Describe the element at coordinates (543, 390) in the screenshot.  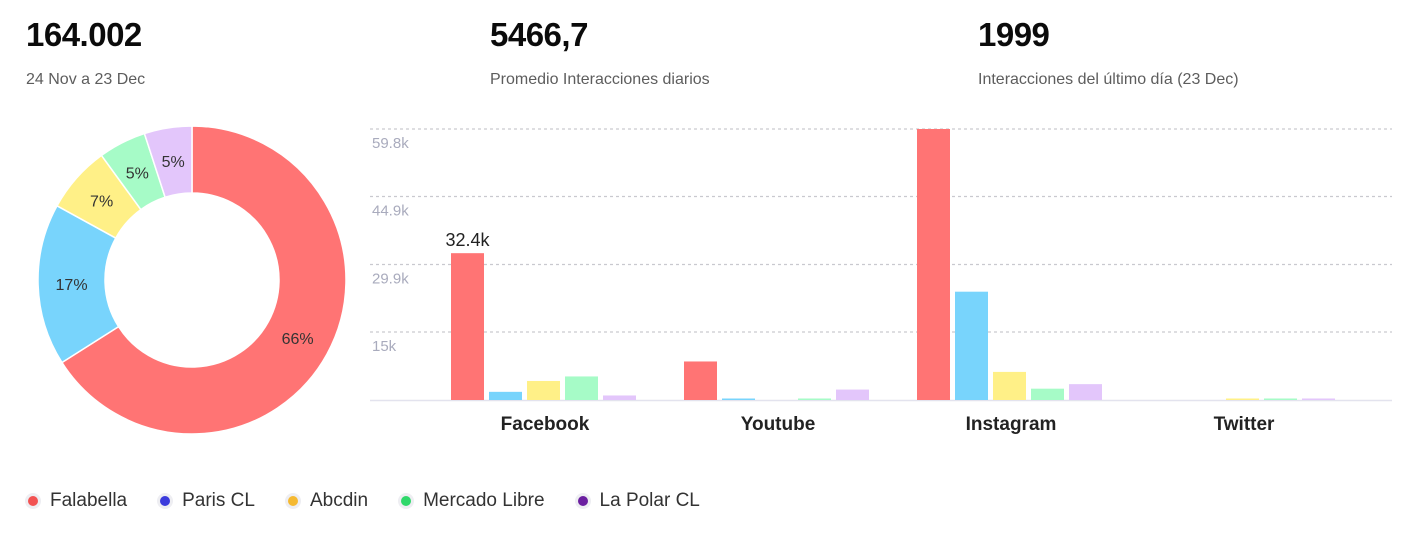
I see `bar-facebook-abcdin` at that location.